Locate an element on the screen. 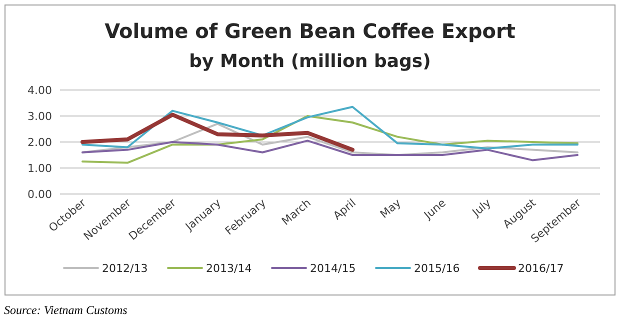  legend-label: 2015/16 is located at coordinates (437, 268).